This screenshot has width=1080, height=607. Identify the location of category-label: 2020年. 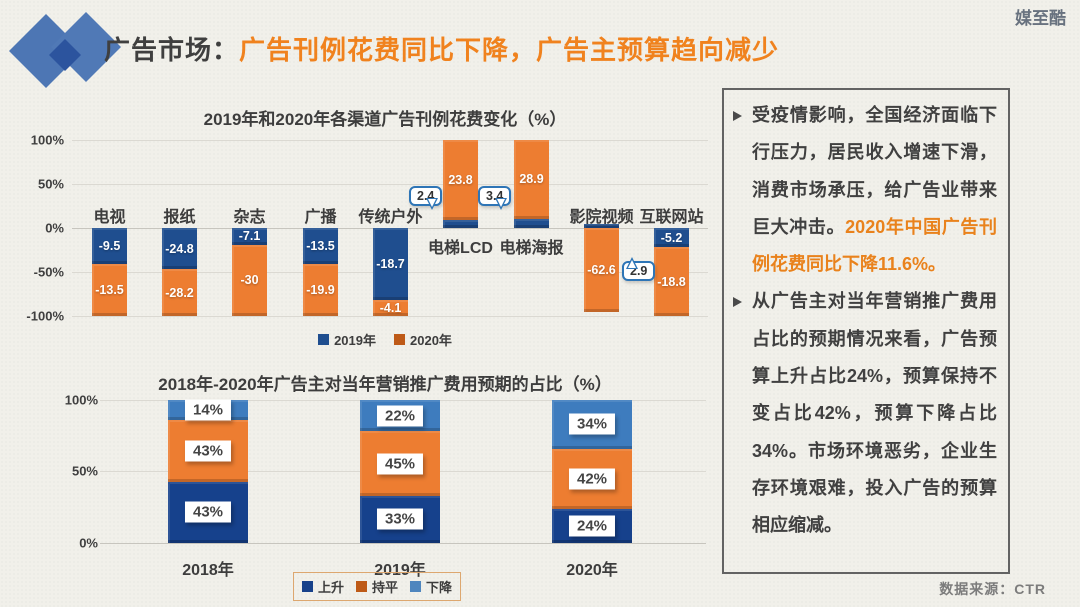
(592, 570).